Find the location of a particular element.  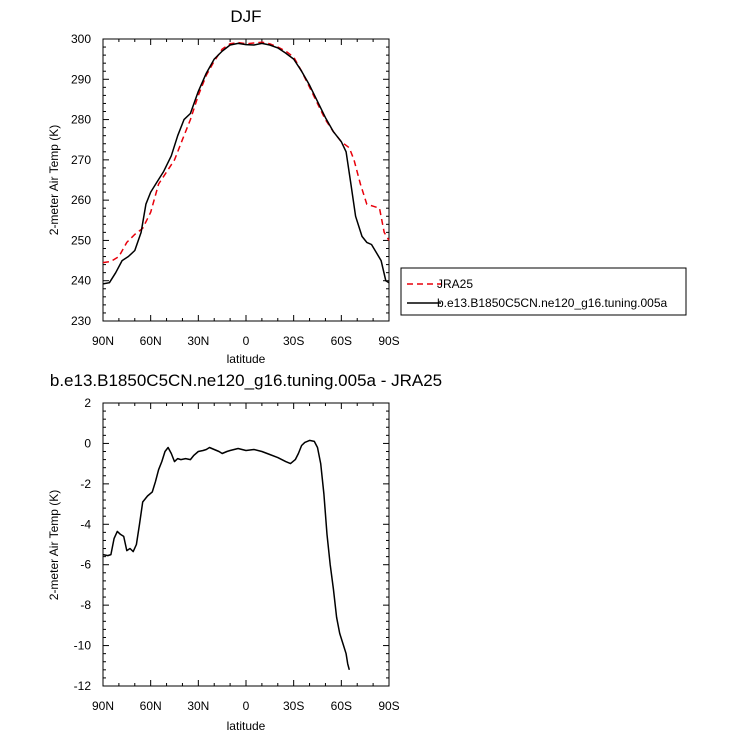

top-y-axis-label: 2-meter Air Temp (K) is located at coordinates (54, 180).